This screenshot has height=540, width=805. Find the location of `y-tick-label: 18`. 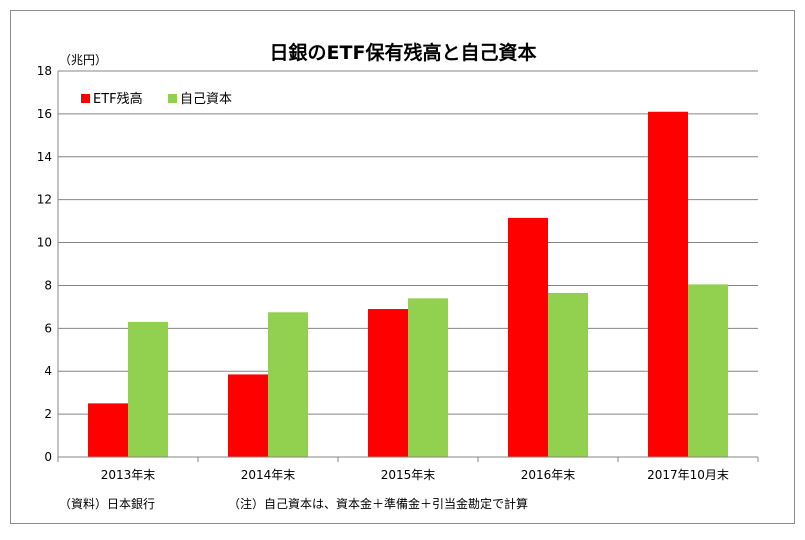

y-tick-label: 18 is located at coordinates (44, 71).